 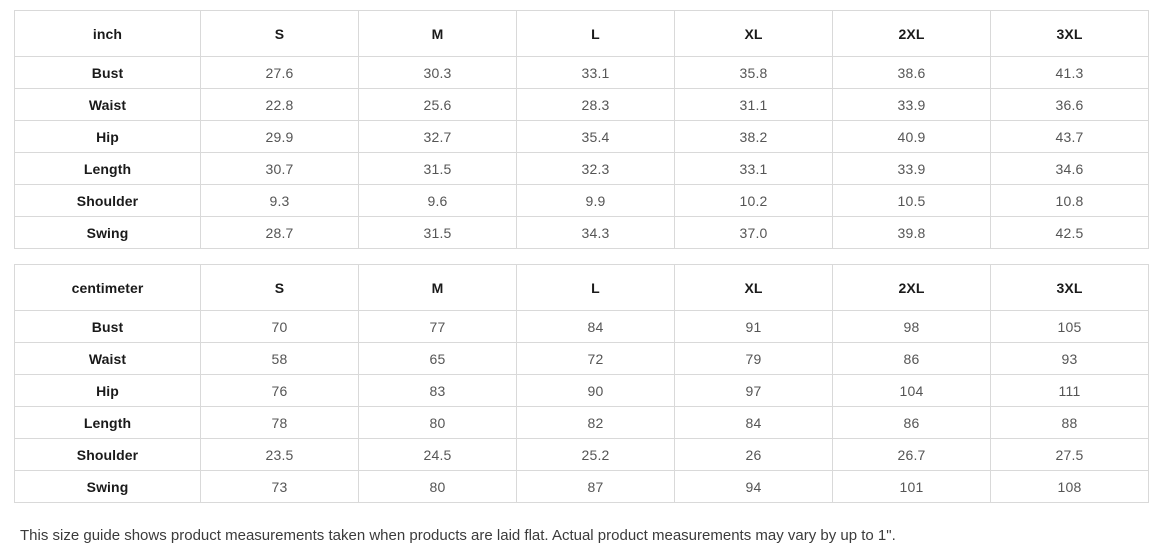 What do you see at coordinates (107, 454) in the screenshot?
I see `measurement-label: Shoulder` at bounding box center [107, 454].